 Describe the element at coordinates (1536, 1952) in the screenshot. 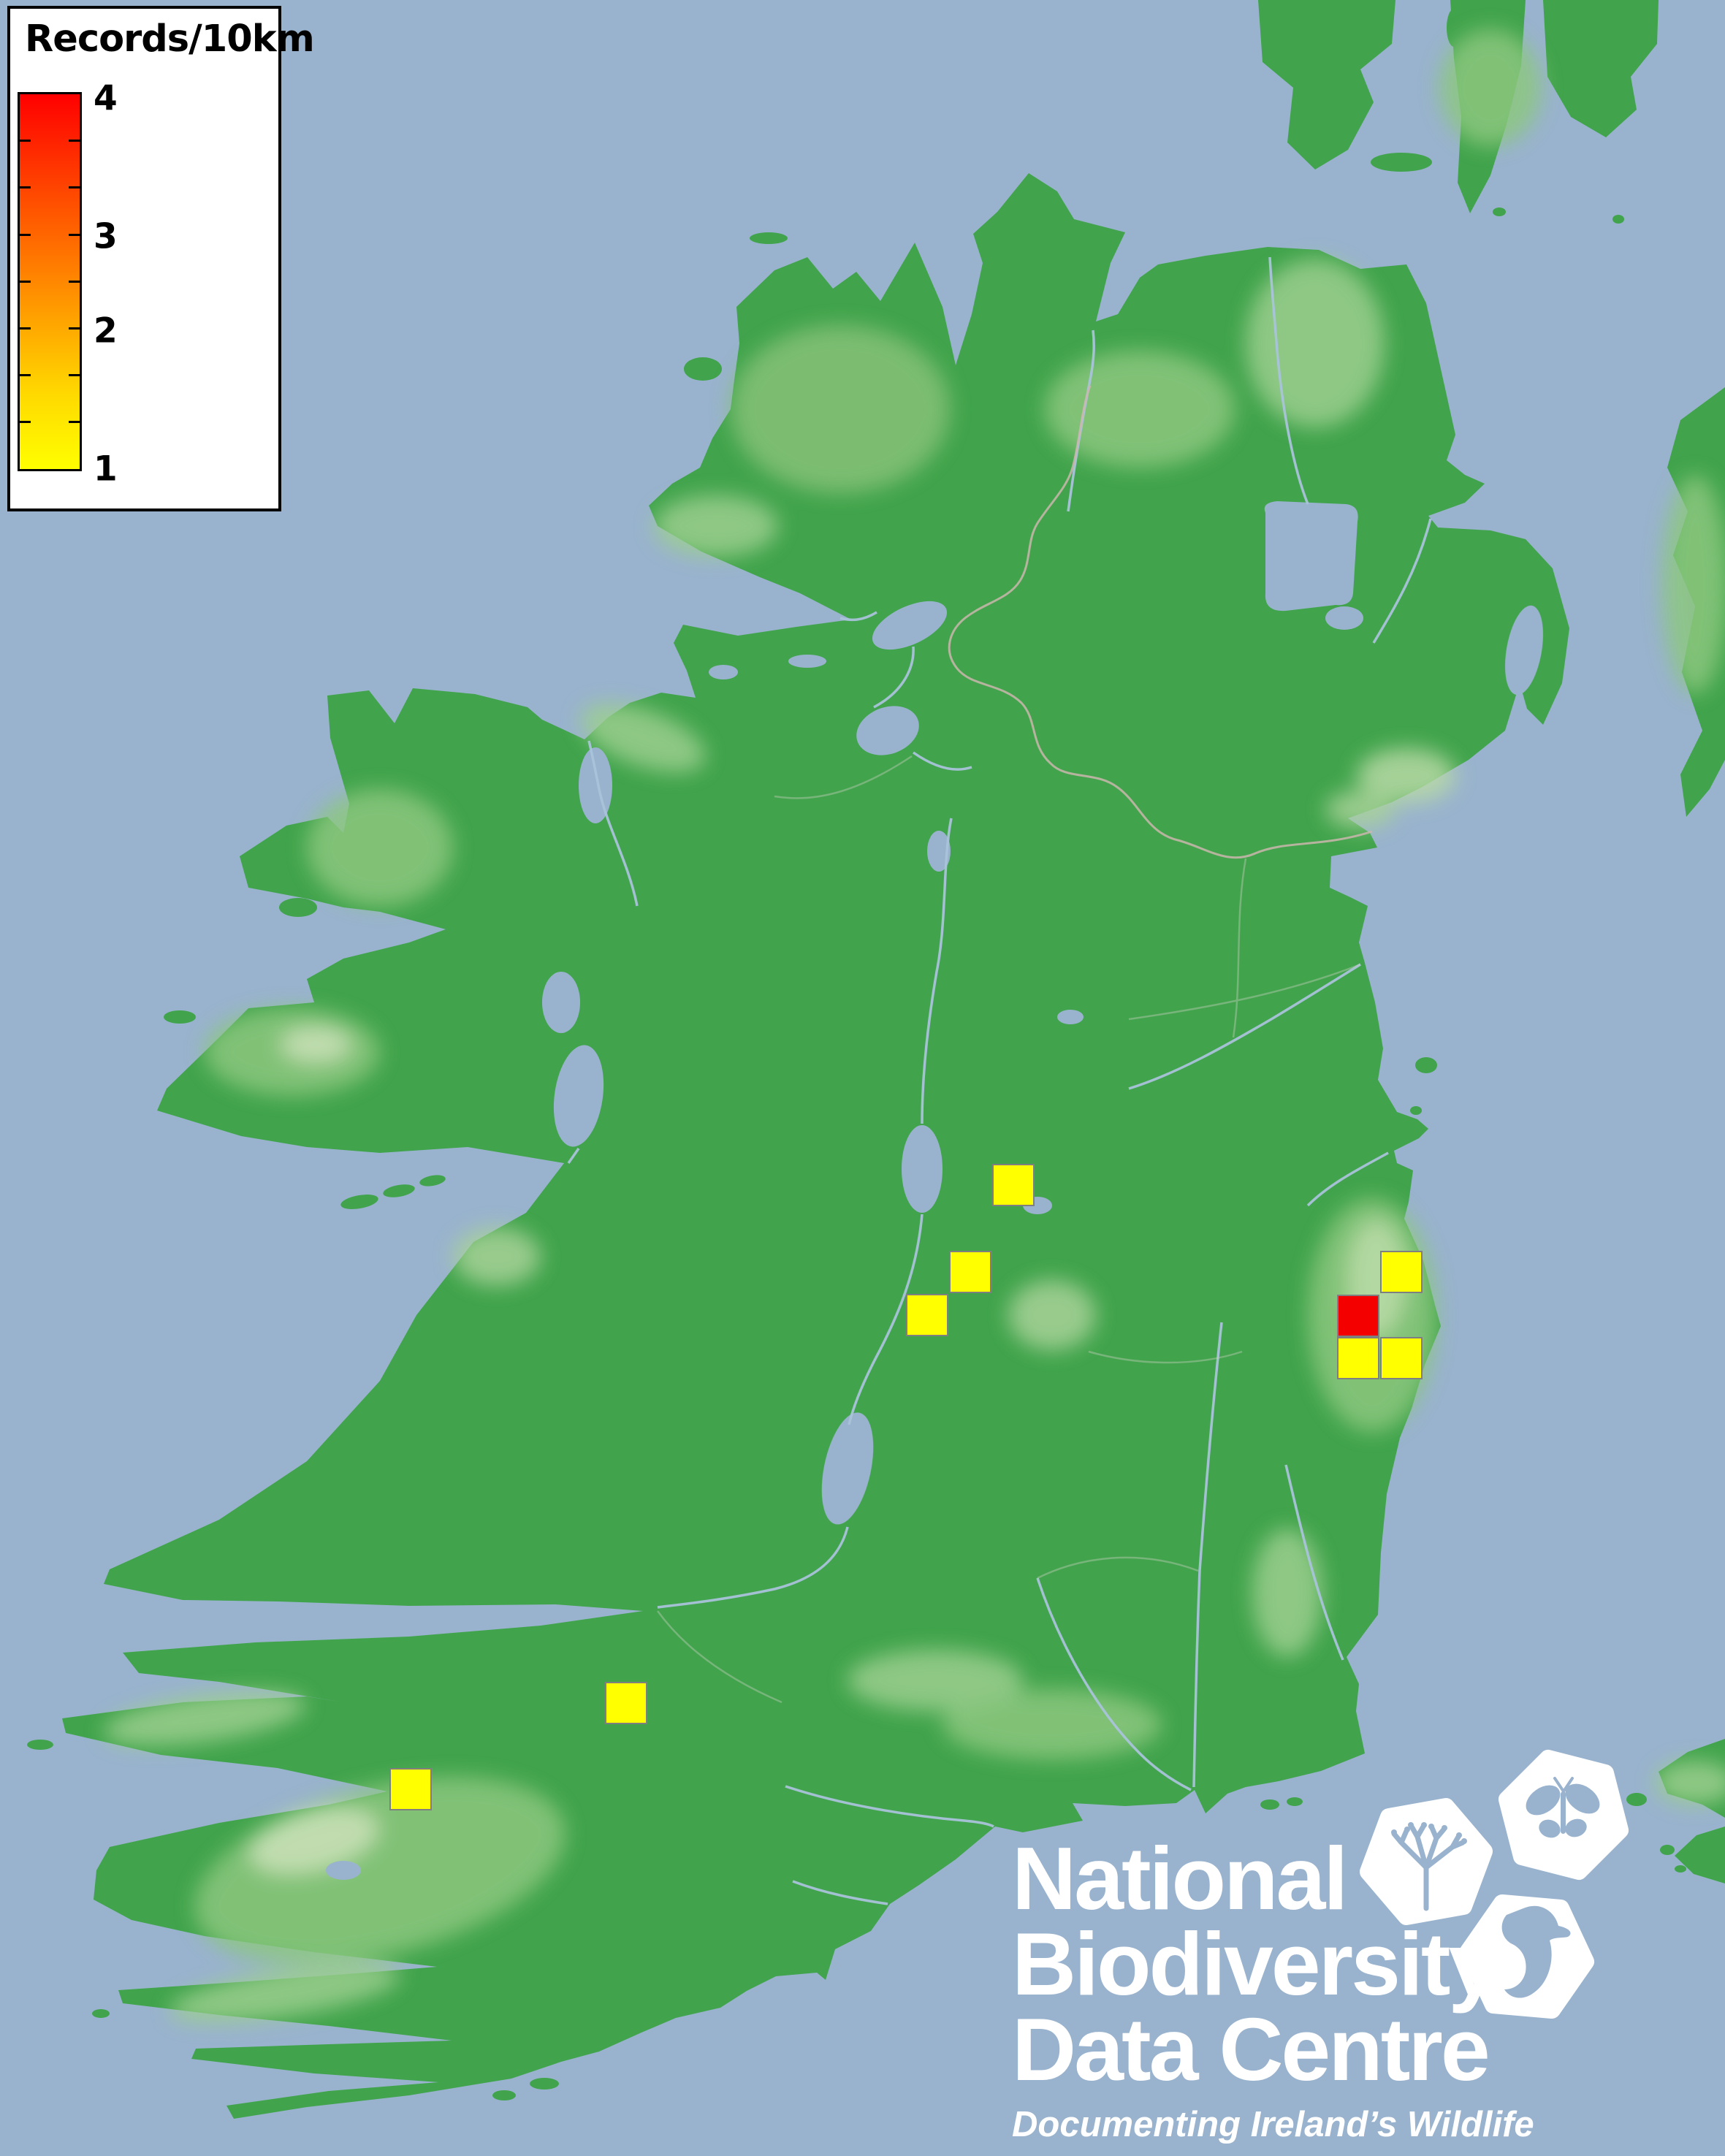

I see `seahorse-icon` at that location.